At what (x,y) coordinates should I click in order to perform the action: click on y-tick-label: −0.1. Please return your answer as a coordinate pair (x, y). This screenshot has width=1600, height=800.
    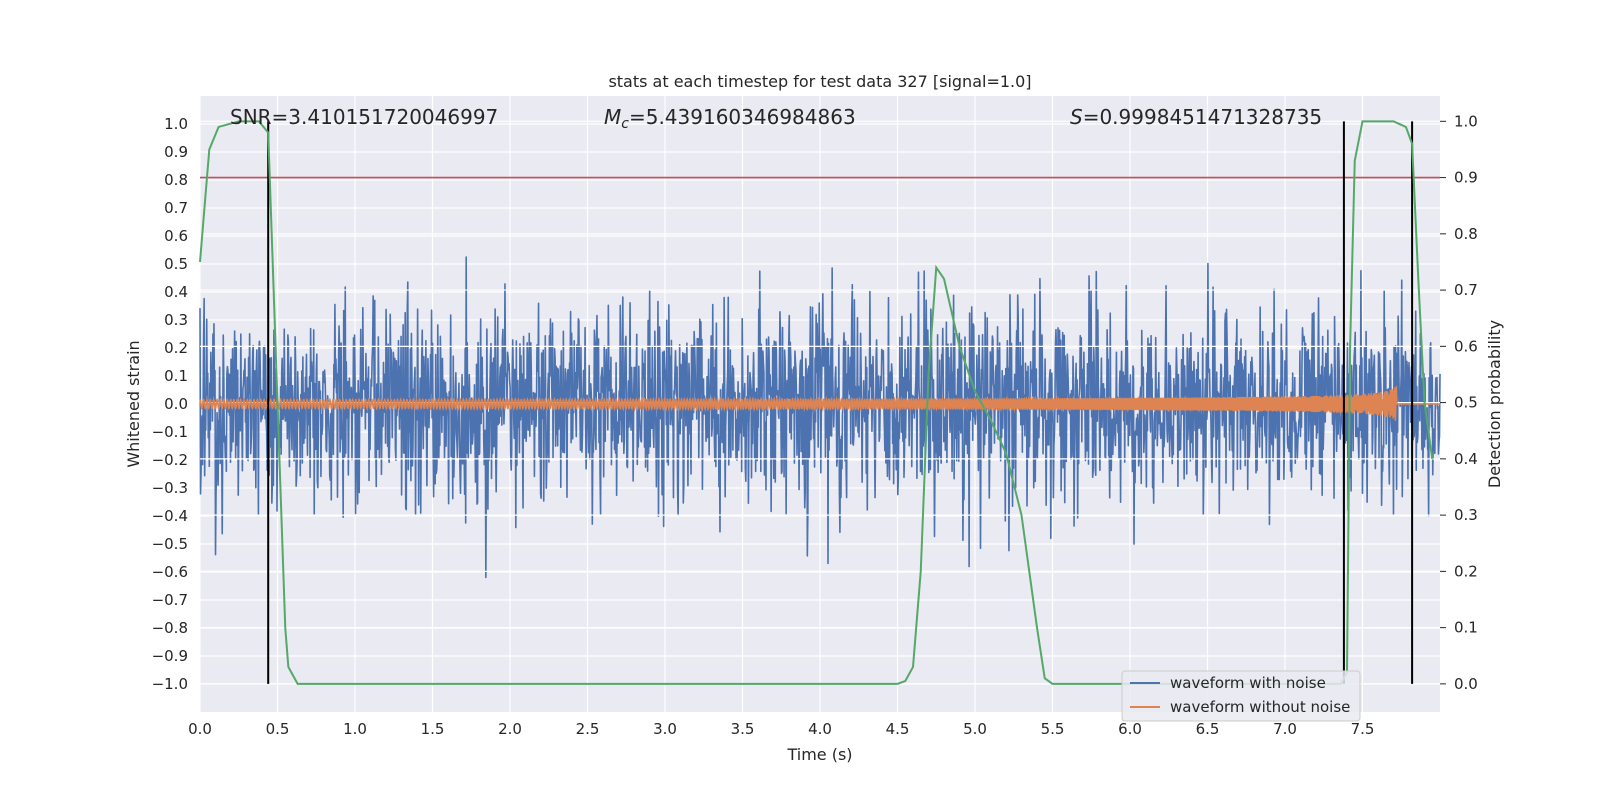
    Looking at the image, I should click on (170, 432).